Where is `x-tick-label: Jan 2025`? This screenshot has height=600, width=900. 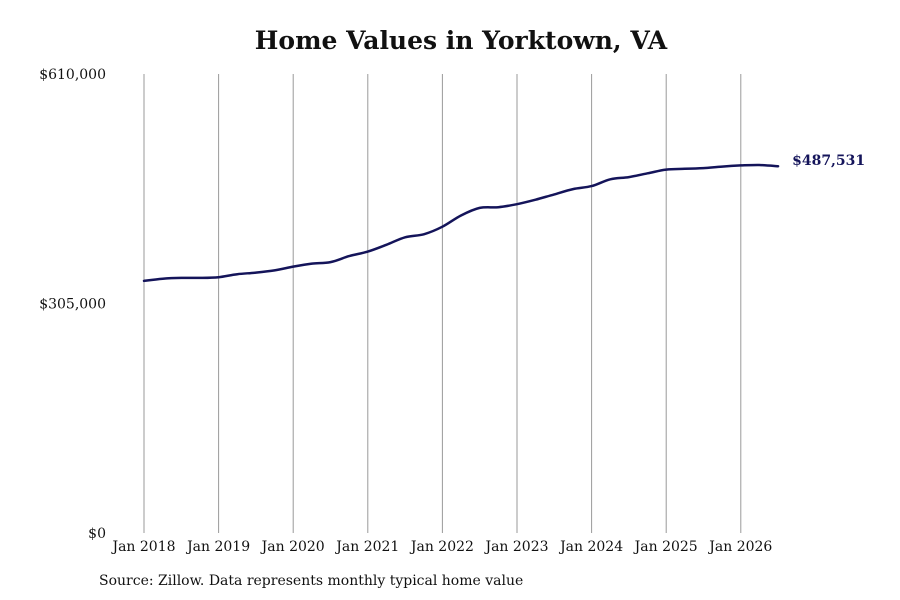
x-tick-label: Jan 2025 is located at coordinates (665, 547).